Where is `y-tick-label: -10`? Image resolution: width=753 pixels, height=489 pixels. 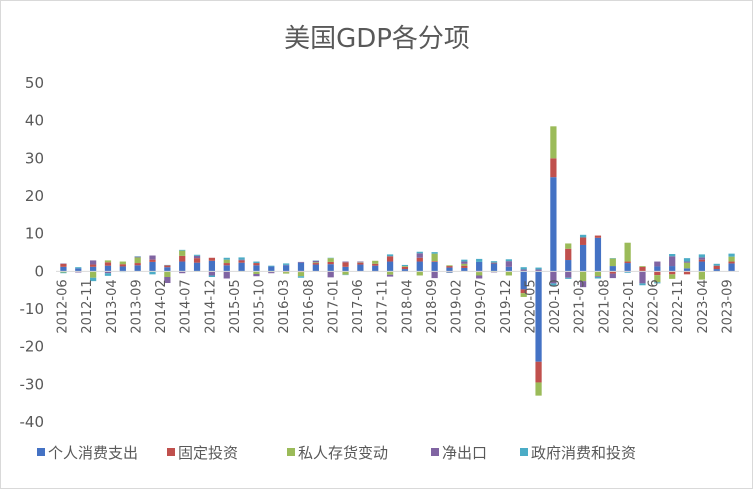
y-tick-label: -10 is located at coordinates (32, 309).